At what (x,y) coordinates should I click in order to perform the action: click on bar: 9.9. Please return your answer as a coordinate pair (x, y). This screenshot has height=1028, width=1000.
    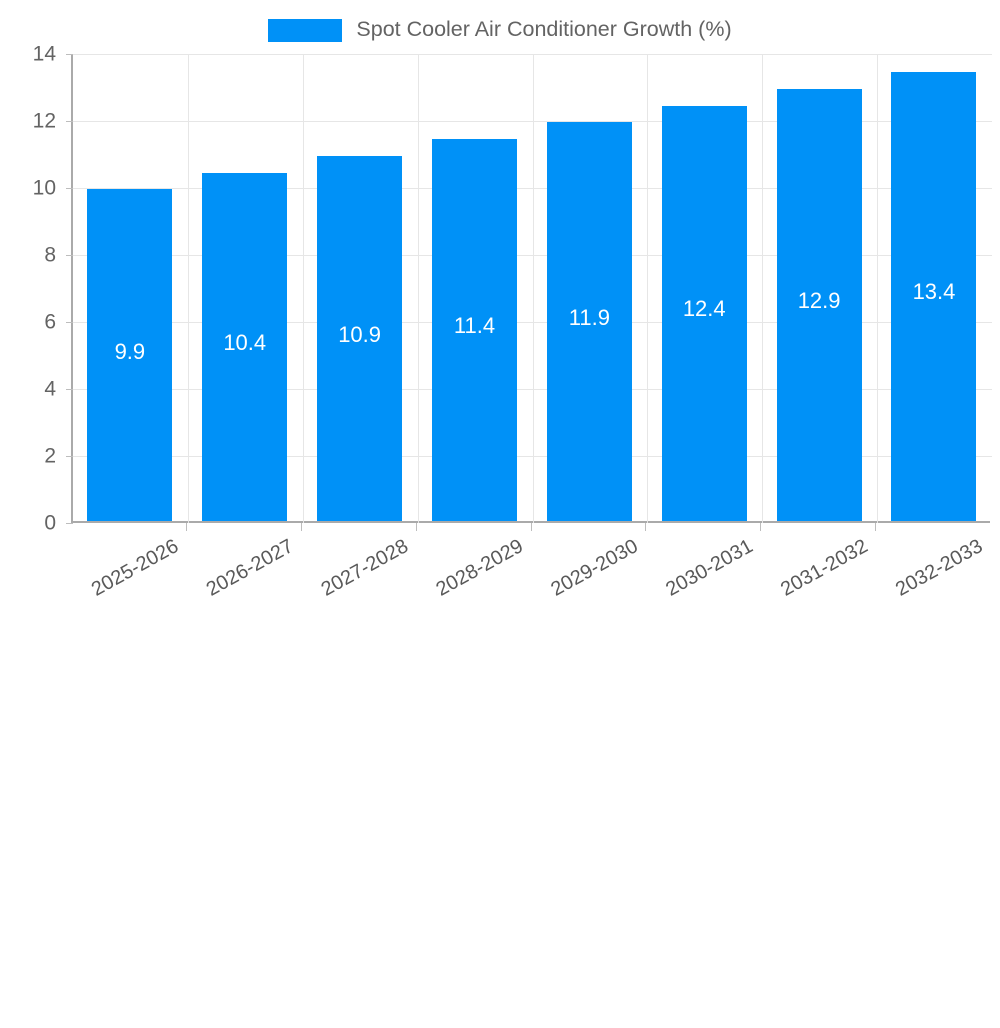
    Looking at the image, I should click on (130, 355).